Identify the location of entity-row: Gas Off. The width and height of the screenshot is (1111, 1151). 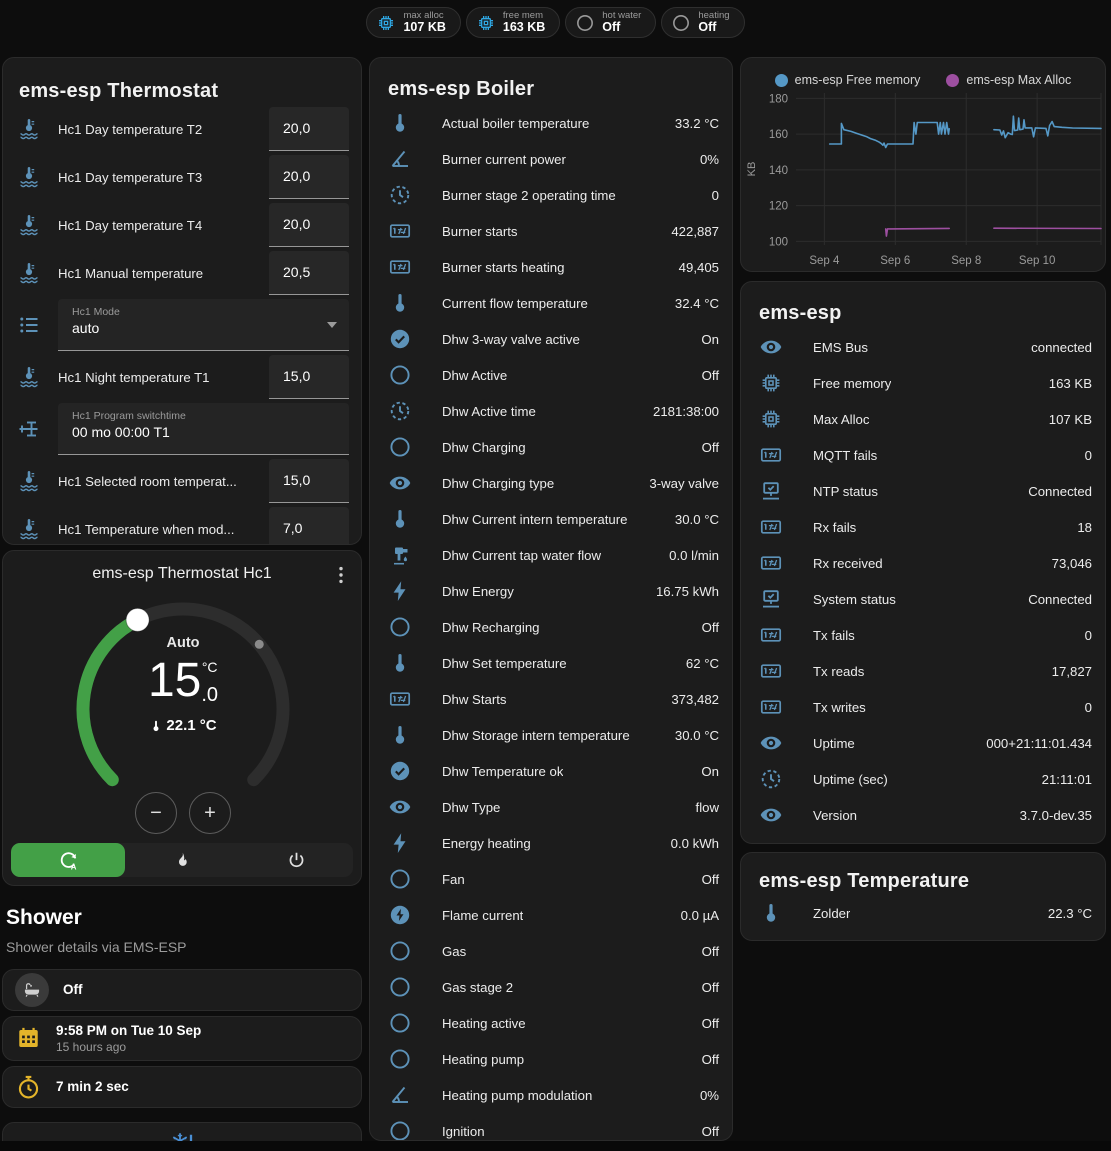
(551, 951).